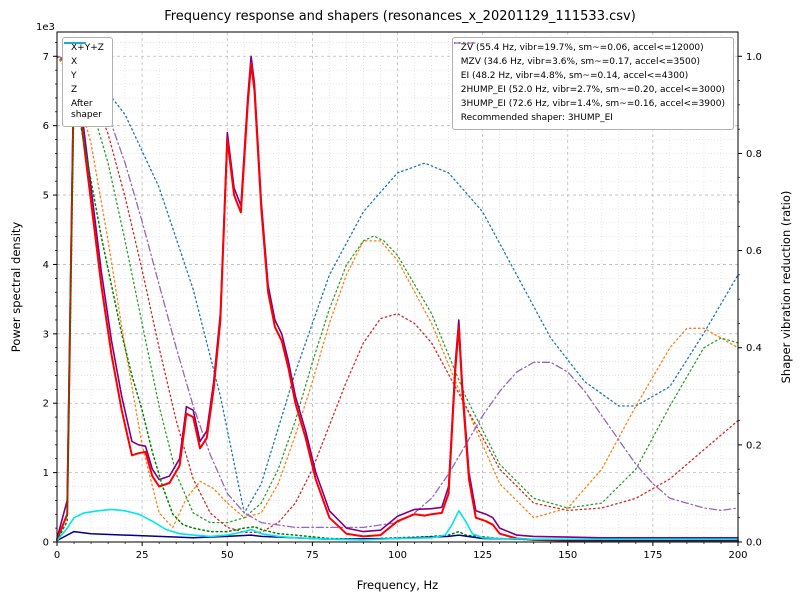 This screenshot has height=600, width=800. What do you see at coordinates (754, 57) in the screenshot?
I see `y-right-tick-label: 1.0` at bounding box center [754, 57].